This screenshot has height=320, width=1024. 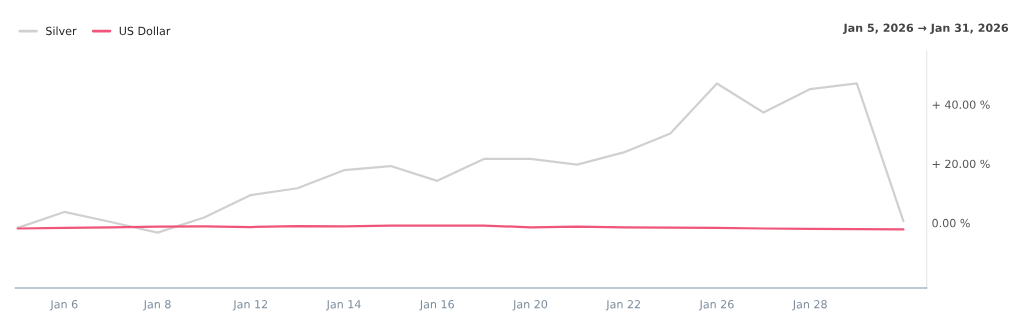 I want to click on y-tick-label: + 20.00 %, so click(x=961, y=164).